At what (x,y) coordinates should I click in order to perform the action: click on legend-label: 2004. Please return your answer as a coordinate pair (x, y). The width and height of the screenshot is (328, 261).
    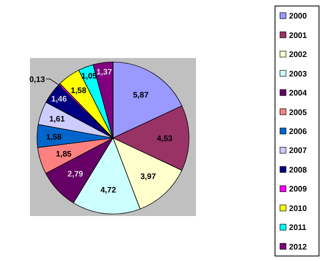
    Looking at the image, I should click on (298, 93).